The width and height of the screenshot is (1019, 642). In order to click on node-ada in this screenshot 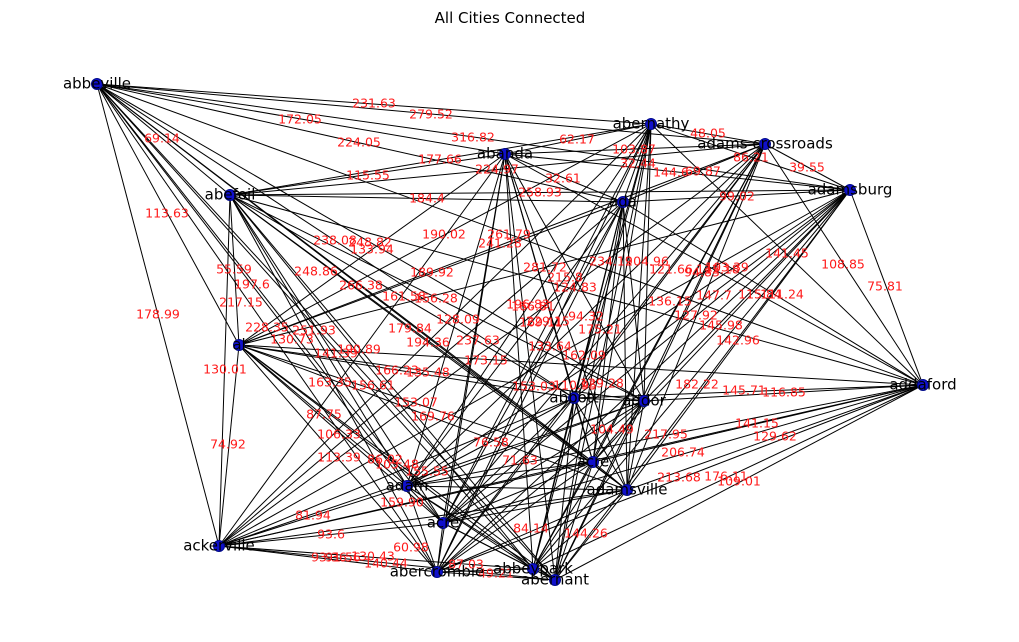, I will do `click(623, 202)`.